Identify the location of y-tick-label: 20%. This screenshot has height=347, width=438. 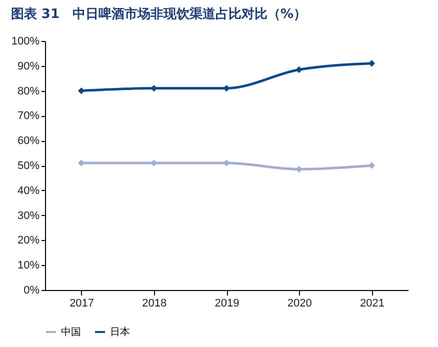
(28, 240).